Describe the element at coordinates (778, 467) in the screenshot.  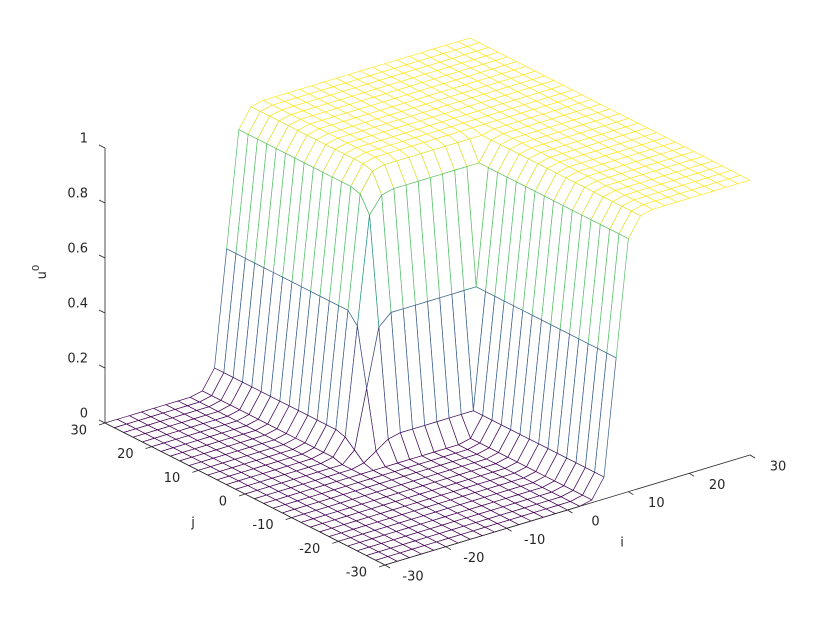
I see `x-tick-label: 30` at that location.